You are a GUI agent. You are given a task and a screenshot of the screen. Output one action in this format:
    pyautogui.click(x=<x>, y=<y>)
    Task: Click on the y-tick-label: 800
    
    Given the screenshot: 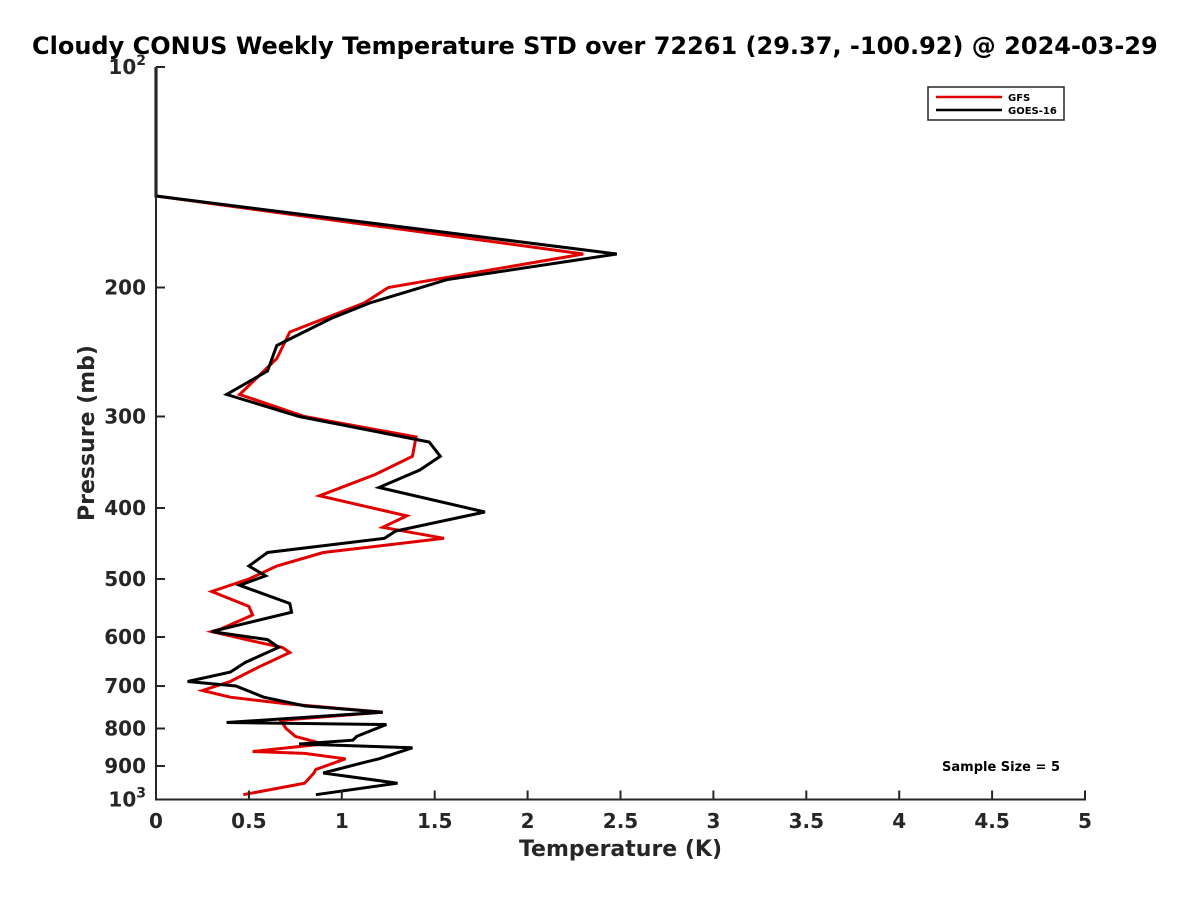 What is the action you would take?
    pyautogui.click(x=125, y=729)
    